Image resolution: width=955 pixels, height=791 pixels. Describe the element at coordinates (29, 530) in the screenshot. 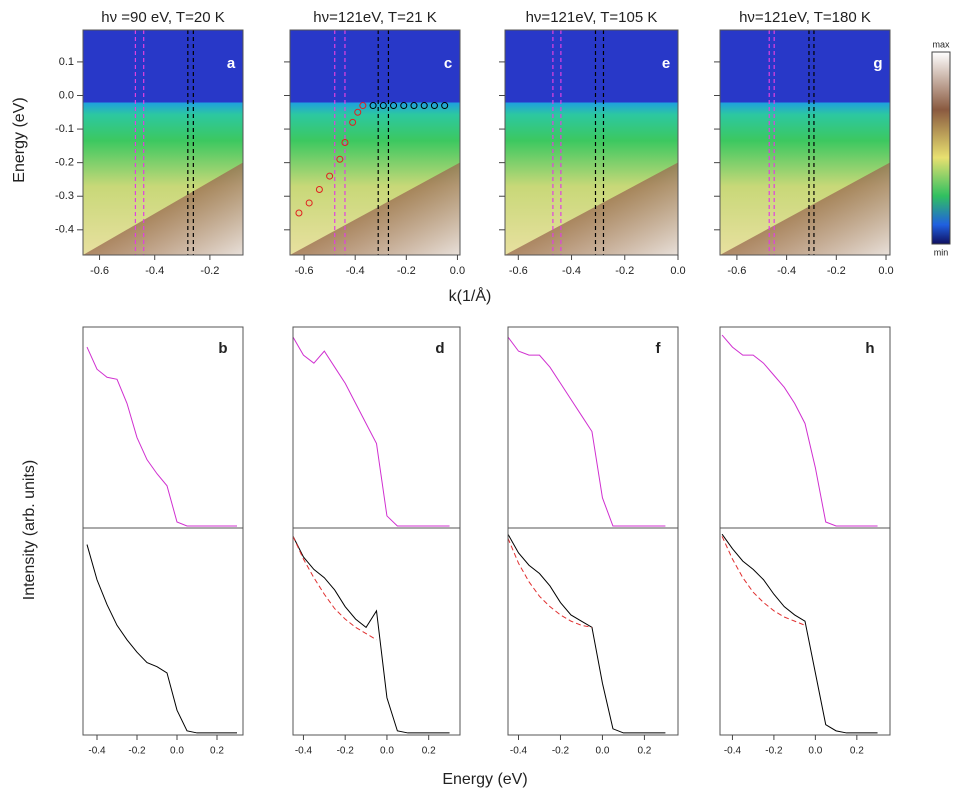

I see `y-axis-label: Intensity (arb. units)` at that location.